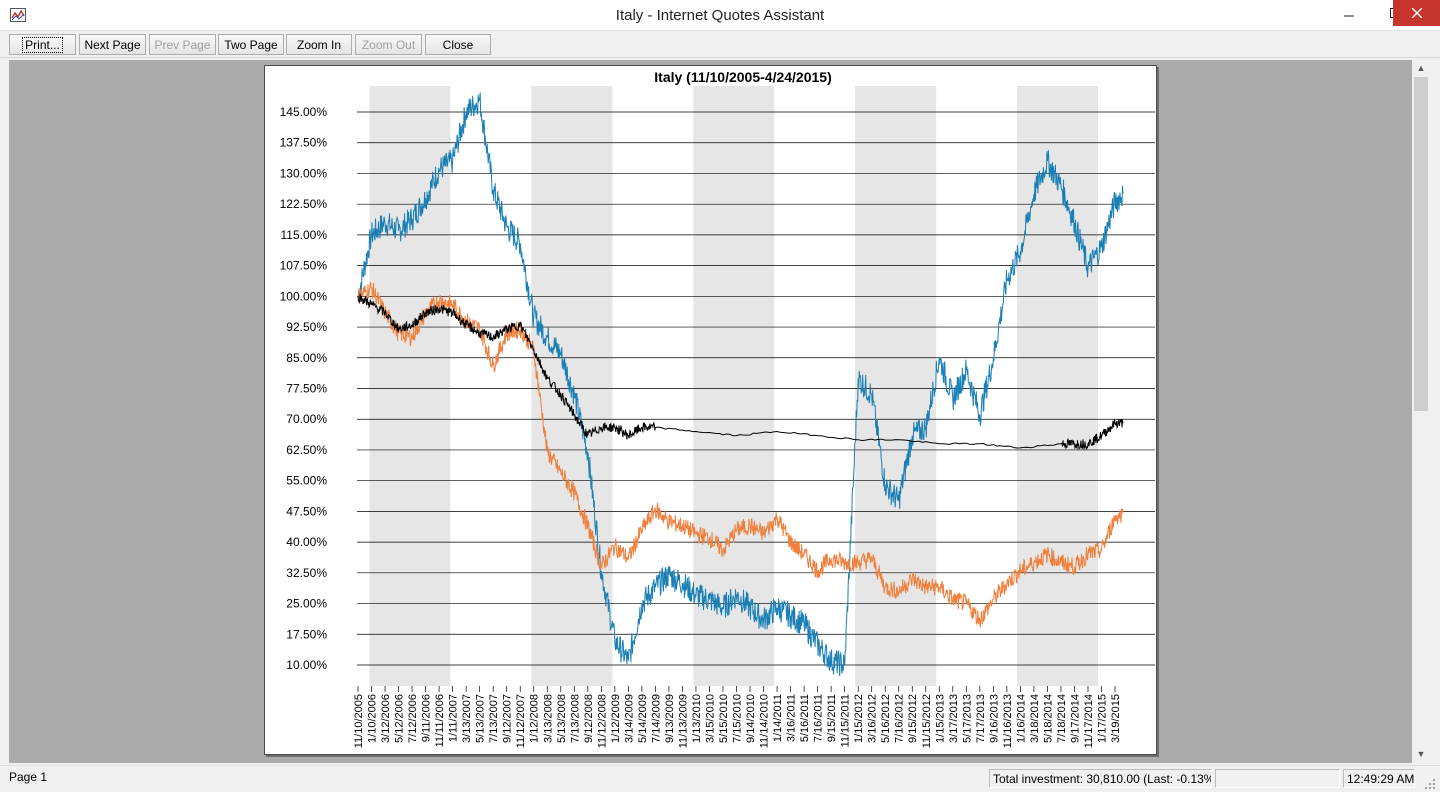  I want to click on x-tick-label: 3/19/2015, so click(1116, 718).